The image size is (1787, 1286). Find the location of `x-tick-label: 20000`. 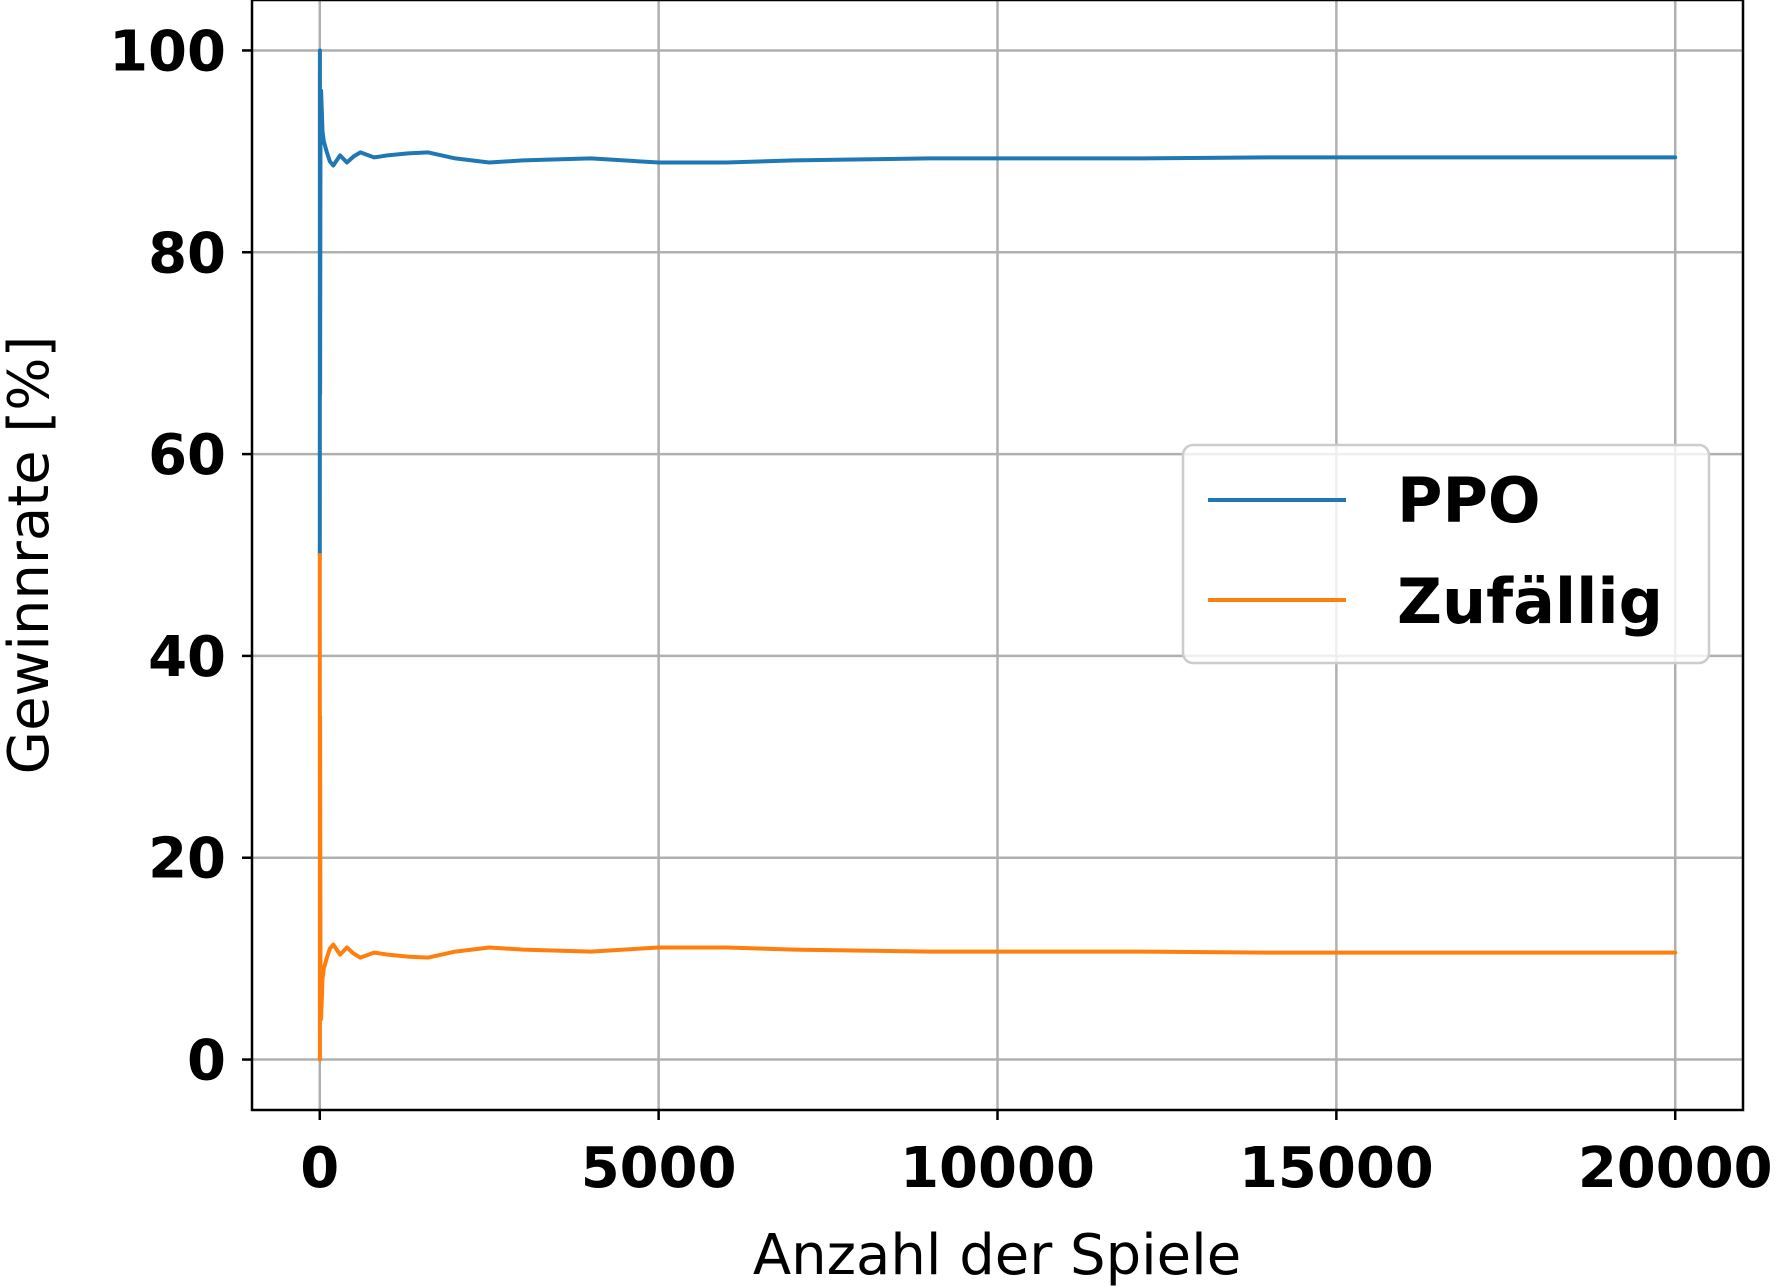

x-tick-label: 20000 is located at coordinates (1675, 1168).